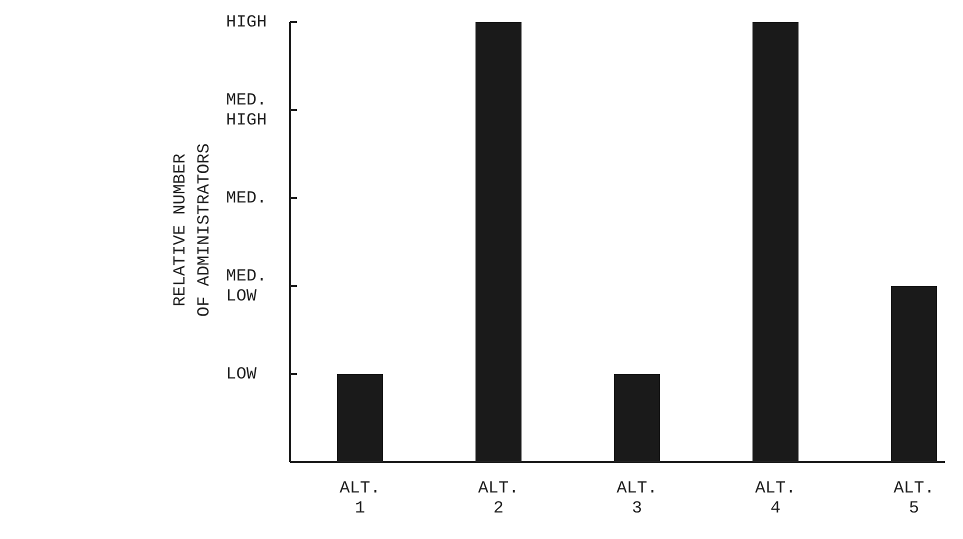 The image size is (963, 539). I want to click on text: MED., so click(246, 198).